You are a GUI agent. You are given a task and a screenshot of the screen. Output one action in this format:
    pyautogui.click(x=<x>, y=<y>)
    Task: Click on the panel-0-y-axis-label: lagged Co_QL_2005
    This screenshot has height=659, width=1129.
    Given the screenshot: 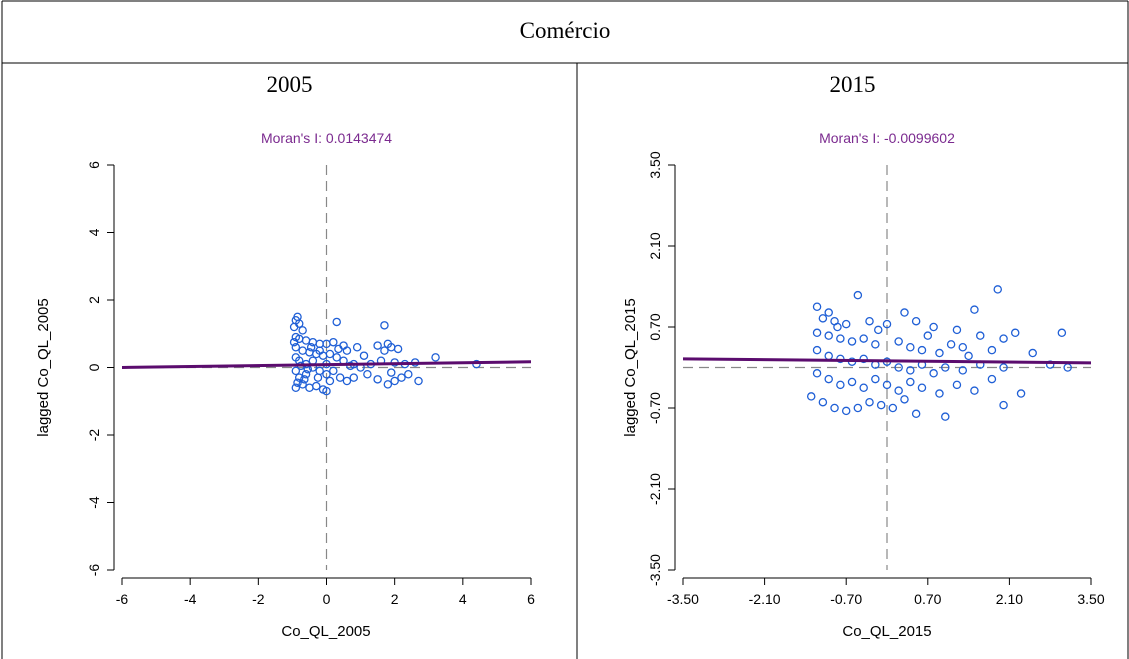 What is the action you would take?
    pyautogui.click(x=43, y=367)
    